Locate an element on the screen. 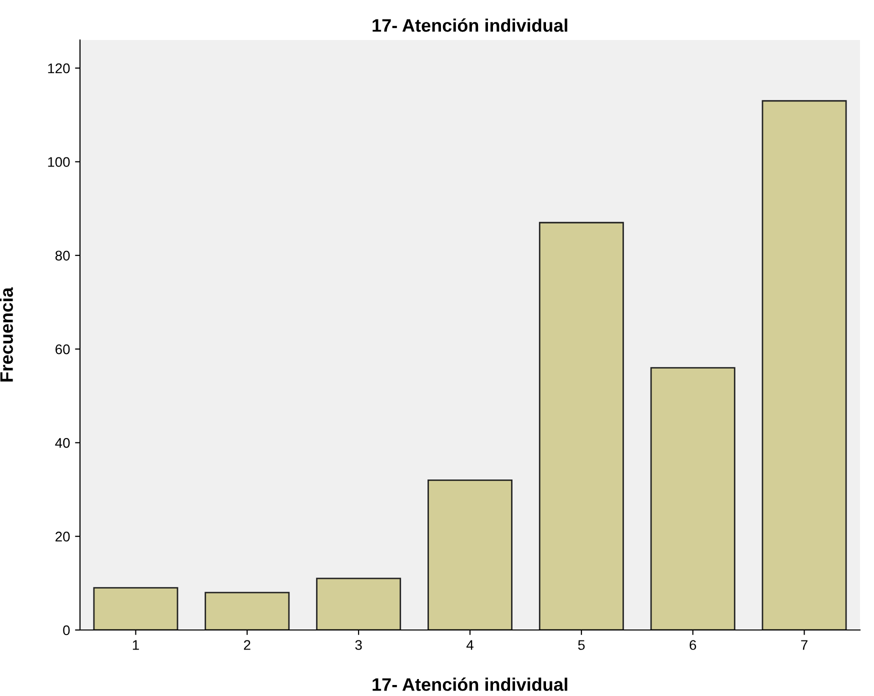 The height and width of the screenshot is (696, 874). x-tick-label: 6 is located at coordinates (693, 645).